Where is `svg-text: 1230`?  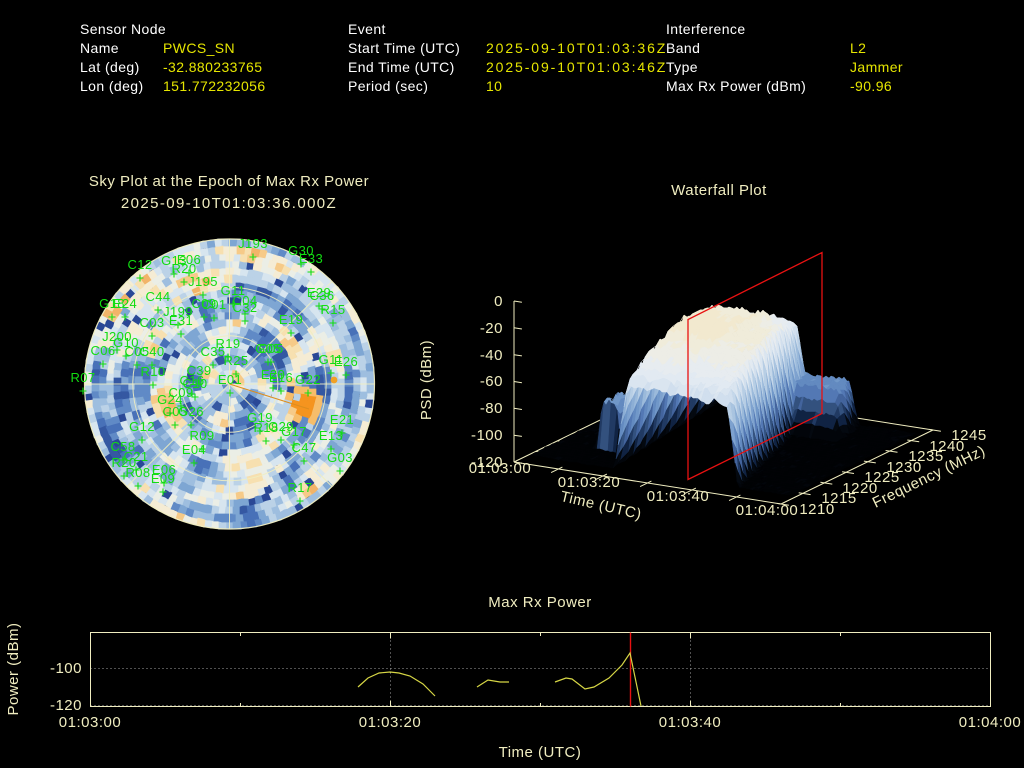 svg-text: 1230 is located at coordinates (903, 467).